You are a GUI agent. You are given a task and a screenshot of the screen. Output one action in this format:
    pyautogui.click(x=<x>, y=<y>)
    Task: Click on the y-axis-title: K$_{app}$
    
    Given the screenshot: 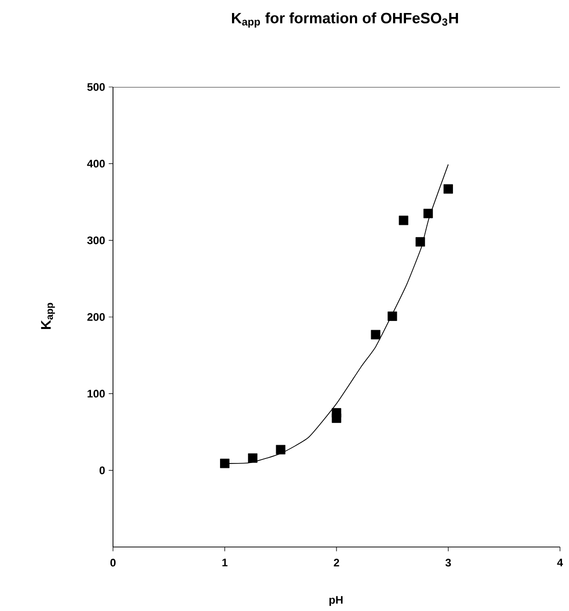 What is the action you would take?
    pyautogui.click(x=48, y=316)
    